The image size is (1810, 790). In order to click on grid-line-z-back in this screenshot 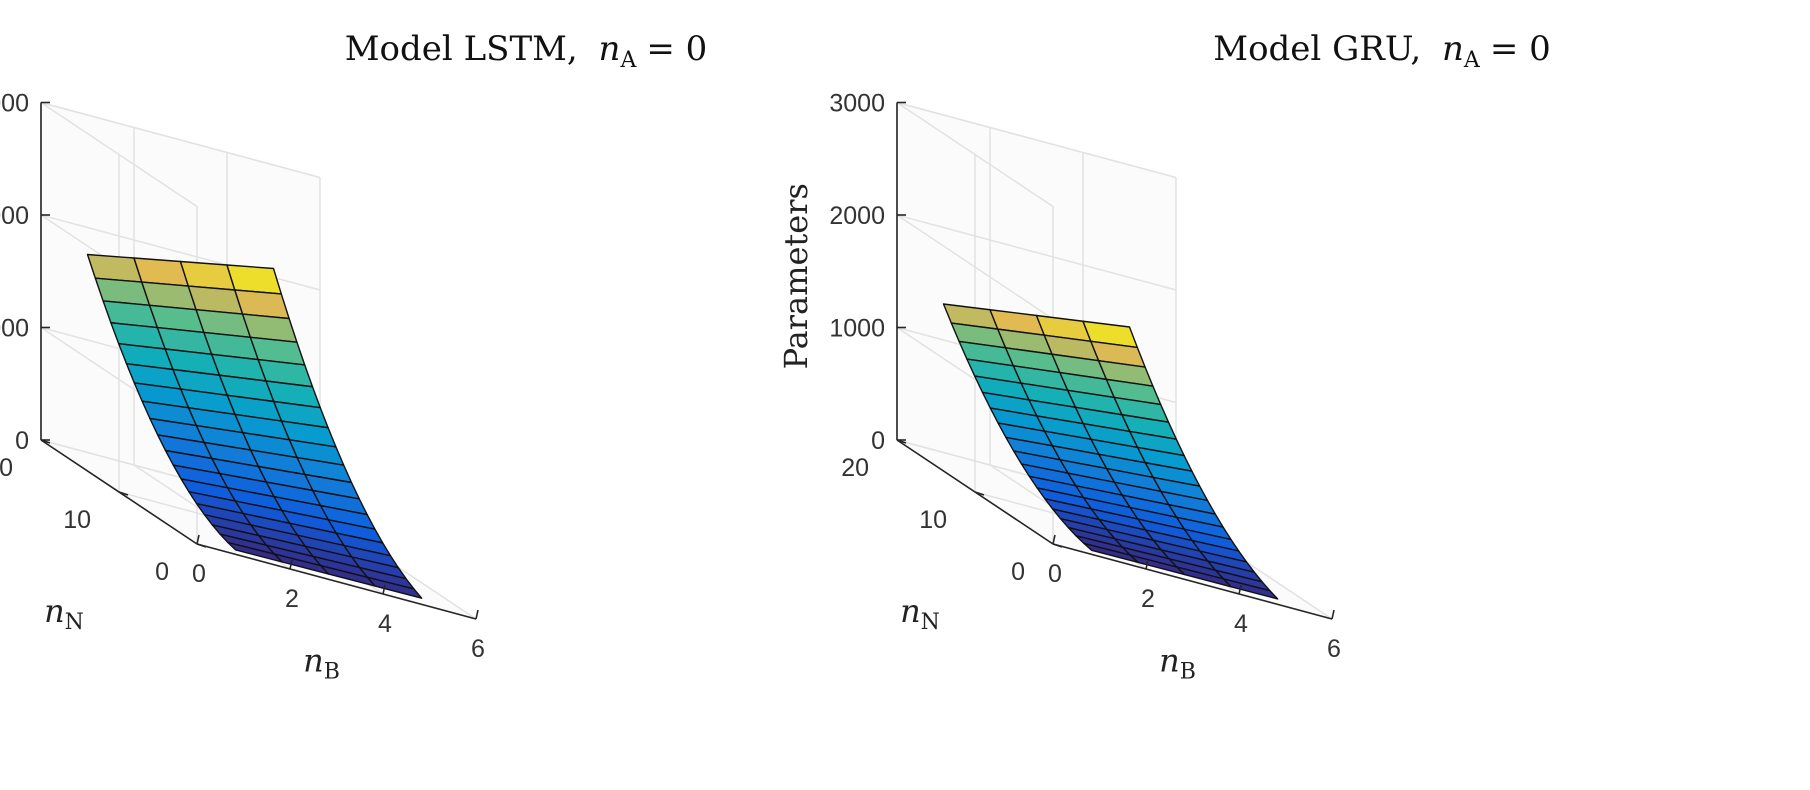, I will do `click(1036, 252)`.